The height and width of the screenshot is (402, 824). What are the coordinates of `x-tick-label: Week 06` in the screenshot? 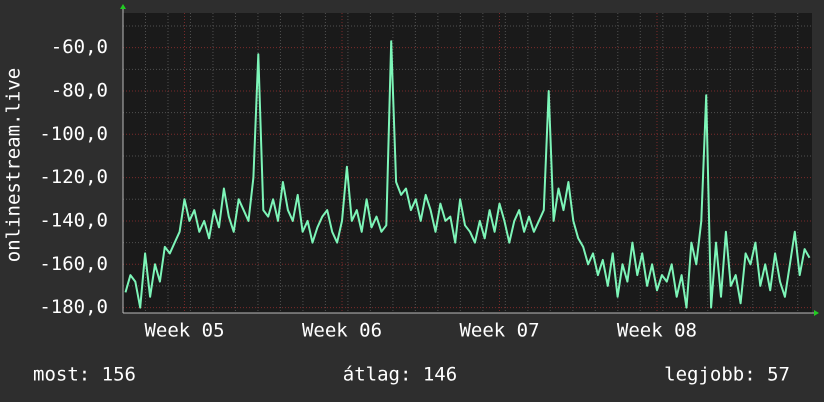 It's located at (342, 331).